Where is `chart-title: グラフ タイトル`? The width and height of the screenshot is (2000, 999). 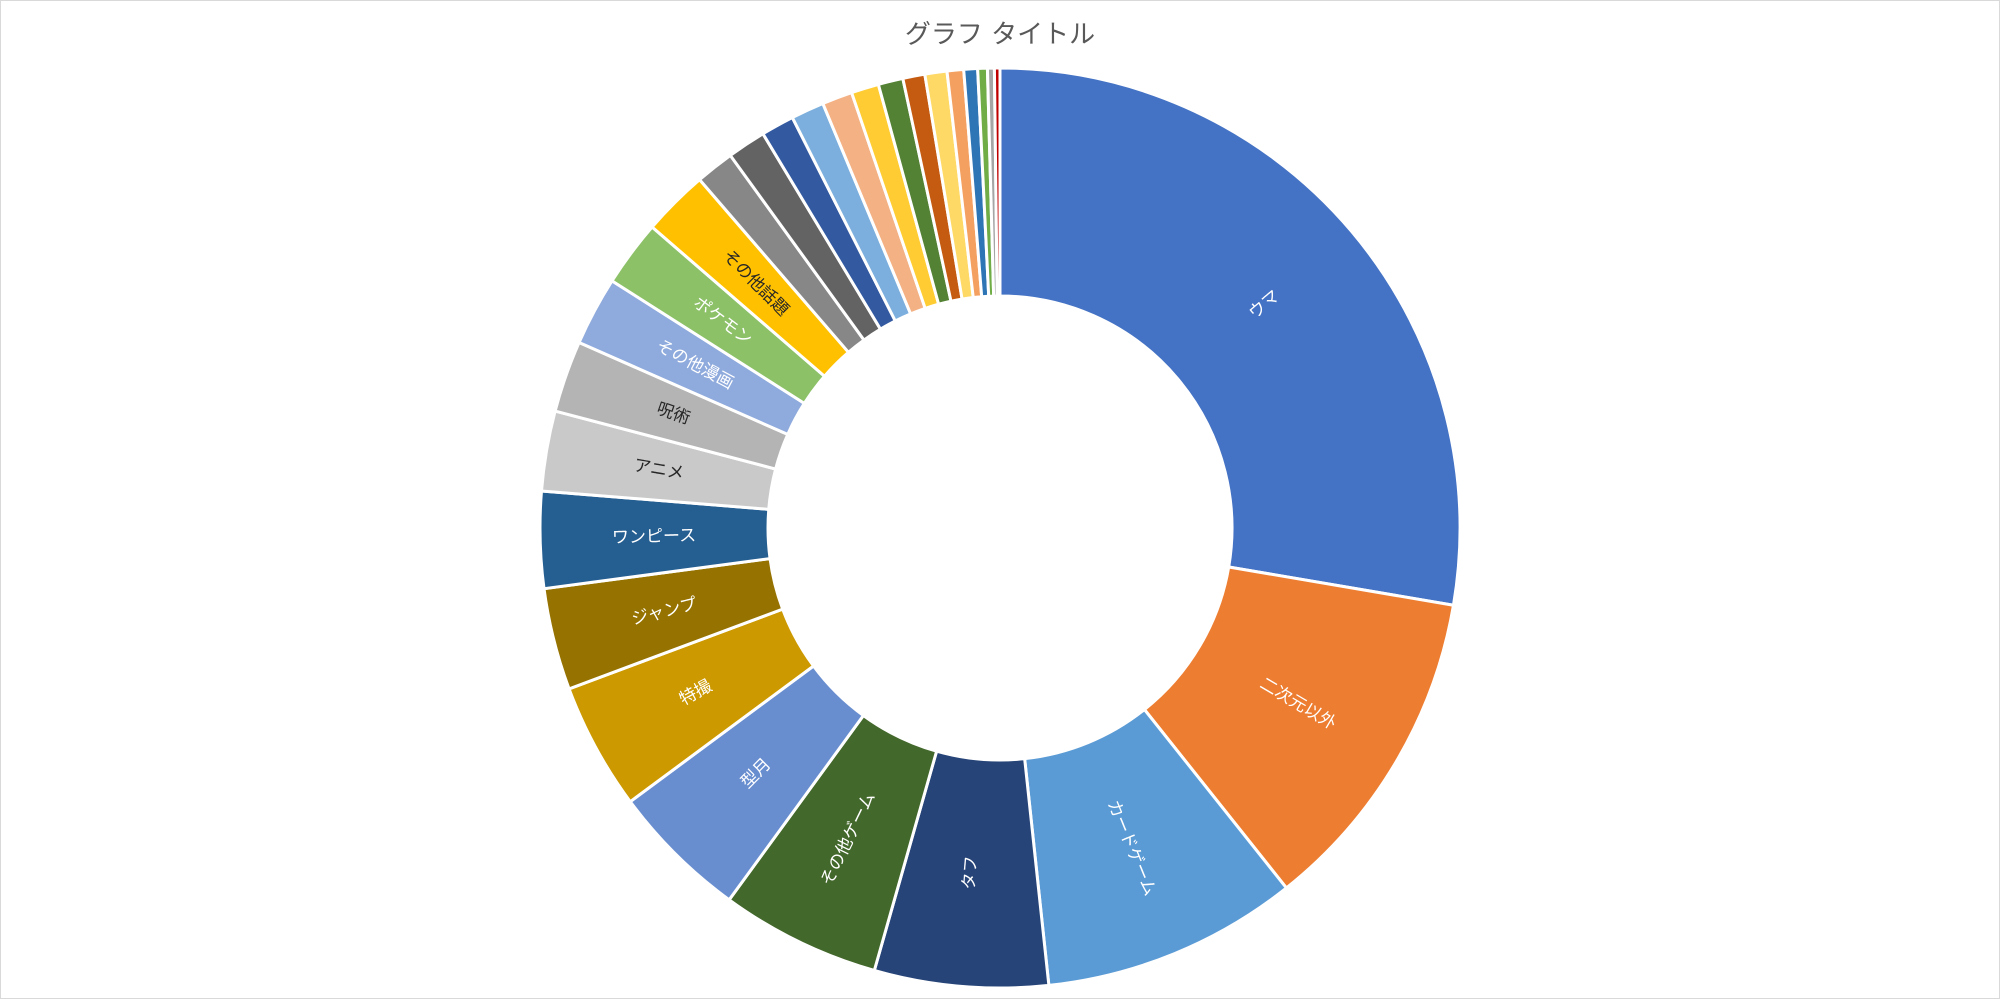 chart-title: グラフ タイトル is located at coordinates (1000, 35).